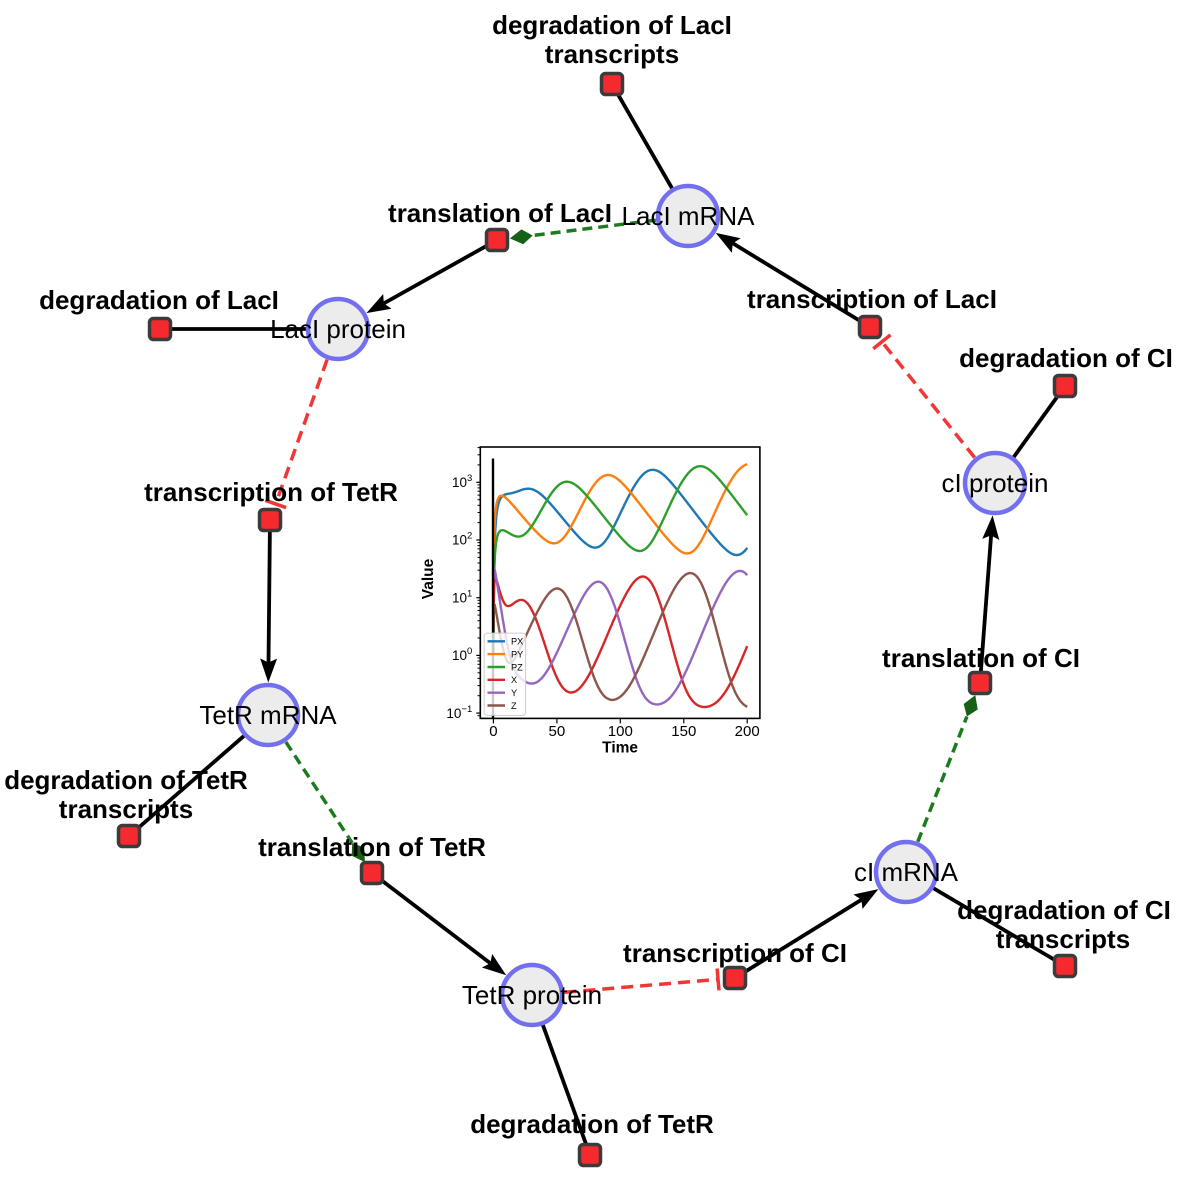 This screenshot has height=1200, width=1189. Describe the element at coordinates (338, 329) in the screenshot. I see `svg-text: LacI protein` at that location.